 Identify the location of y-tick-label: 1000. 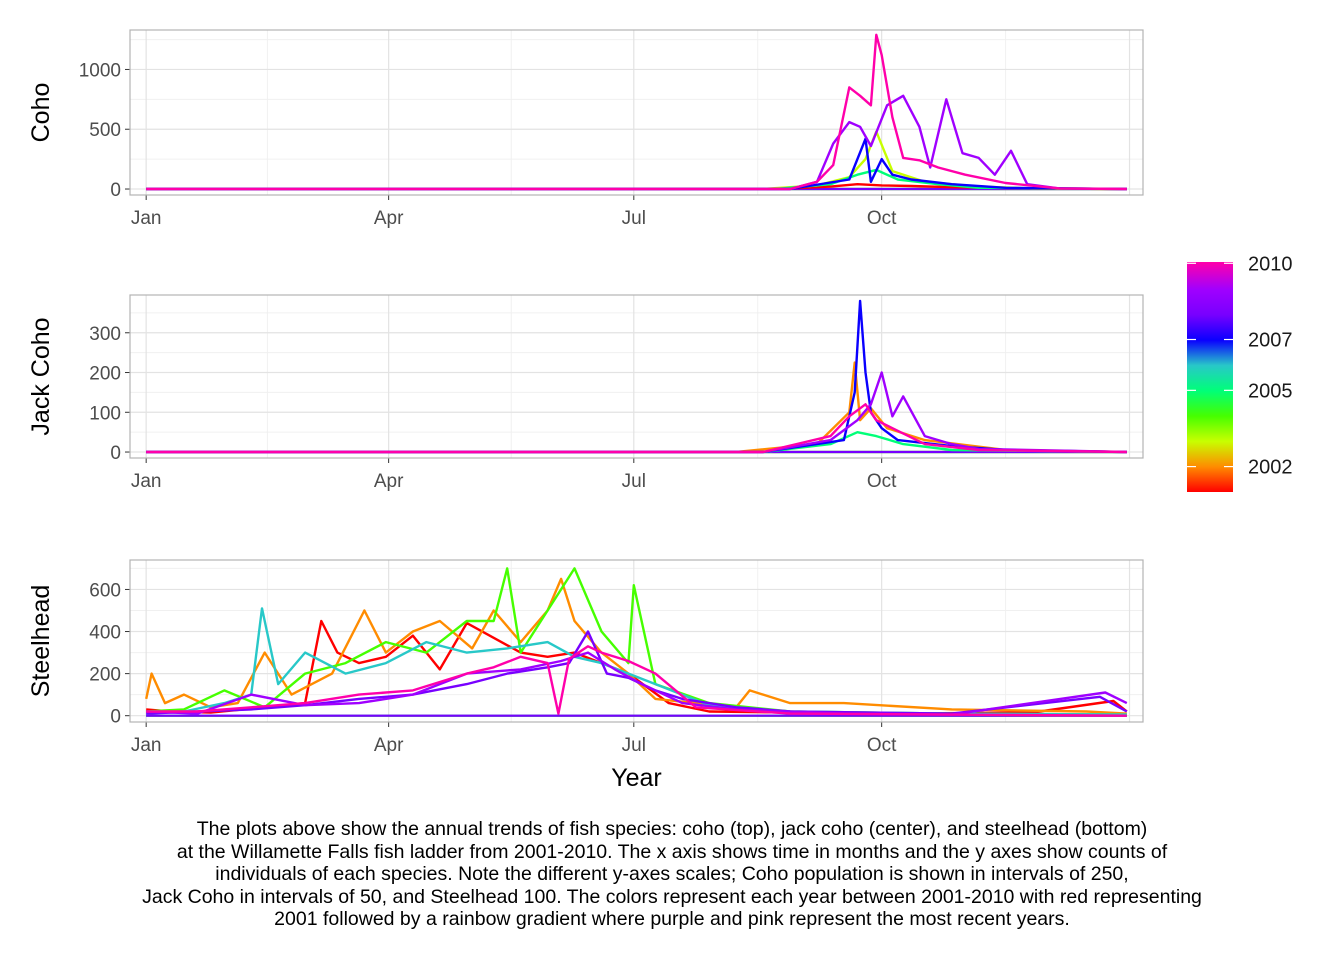
(100, 70).